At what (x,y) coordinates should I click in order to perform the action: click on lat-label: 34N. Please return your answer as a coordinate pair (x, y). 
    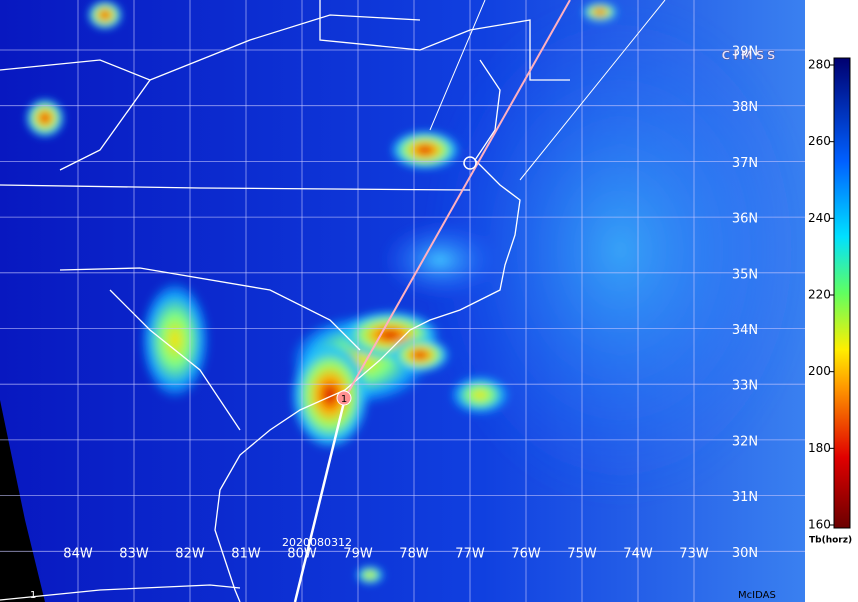
    Looking at the image, I should click on (745, 330).